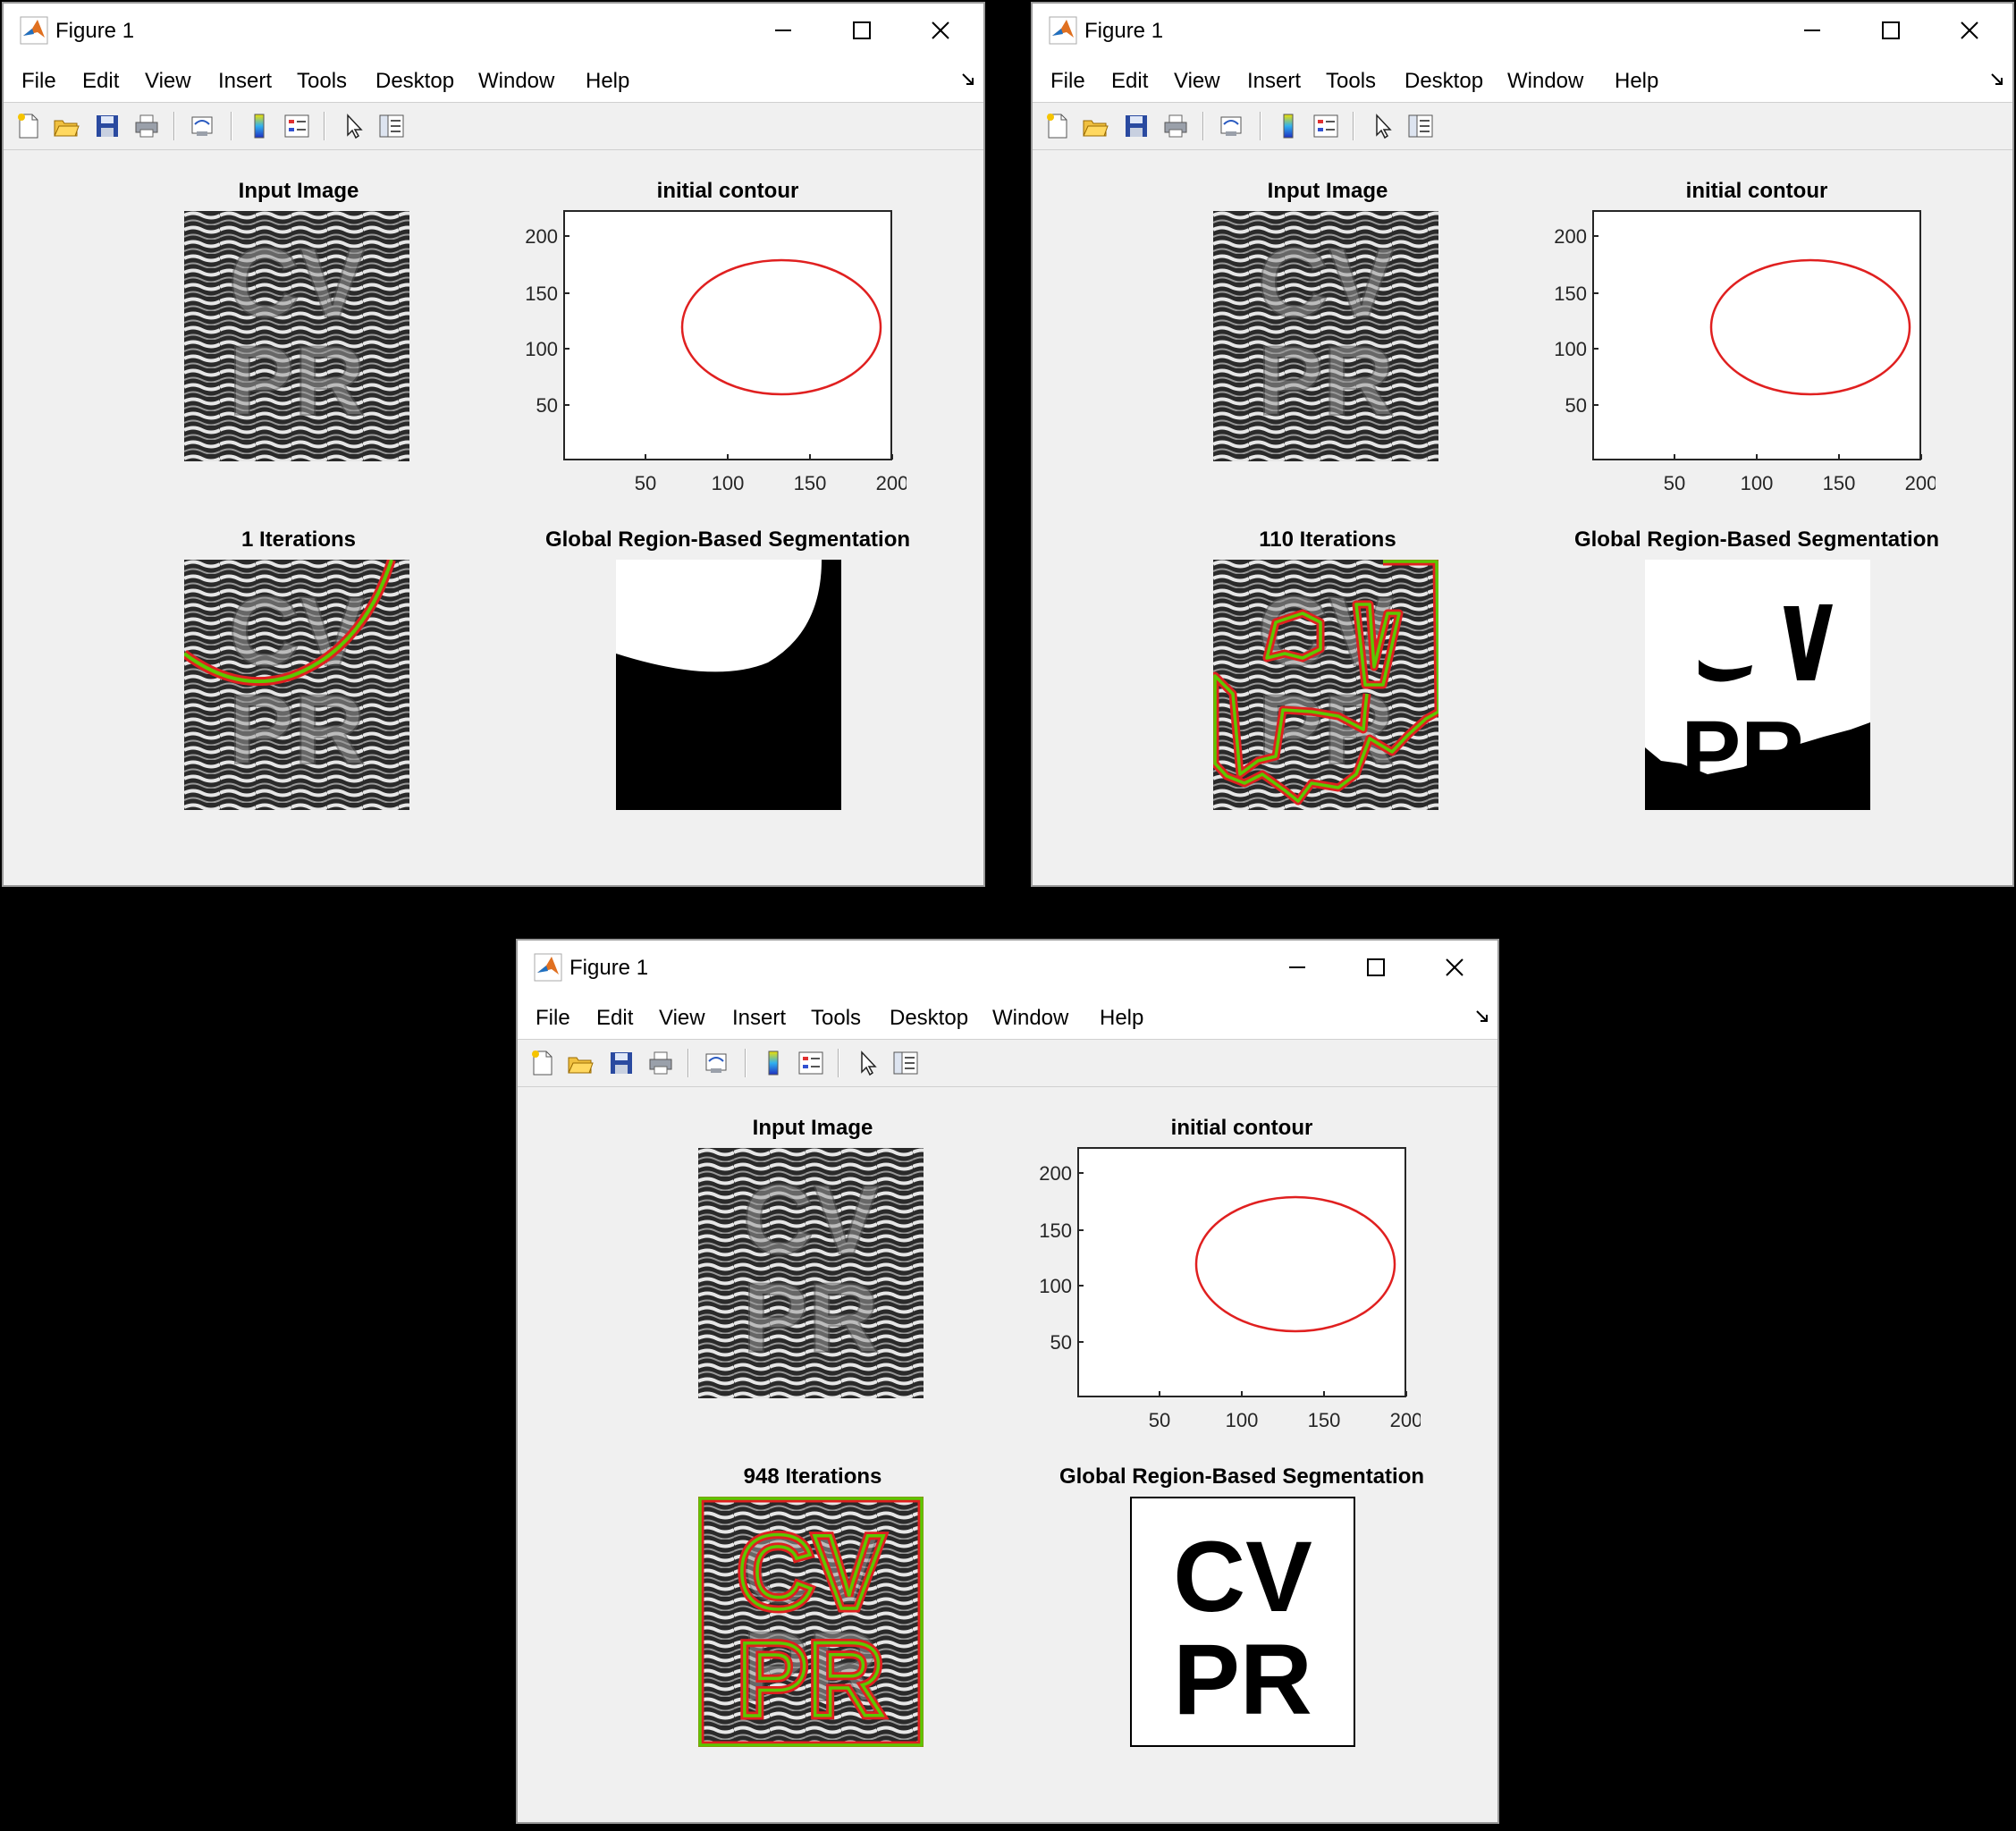 The width and height of the screenshot is (2016, 1831). I want to click on iterations-title: 948 Iterations, so click(812, 1476).